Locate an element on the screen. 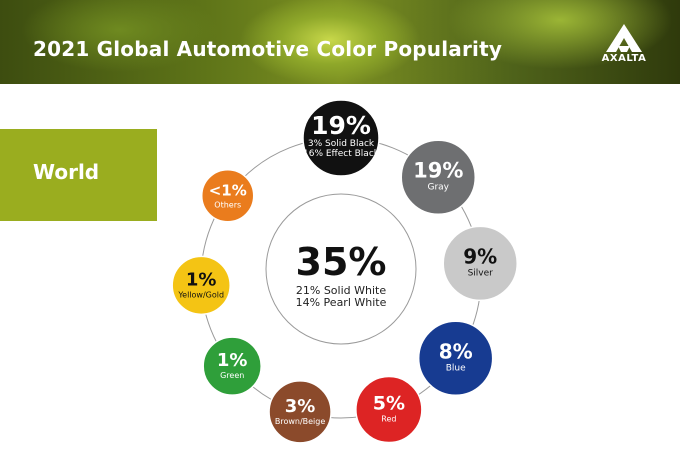 This screenshot has width=680, height=451. bubble-label: Gray is located at coordinates (438, 187).